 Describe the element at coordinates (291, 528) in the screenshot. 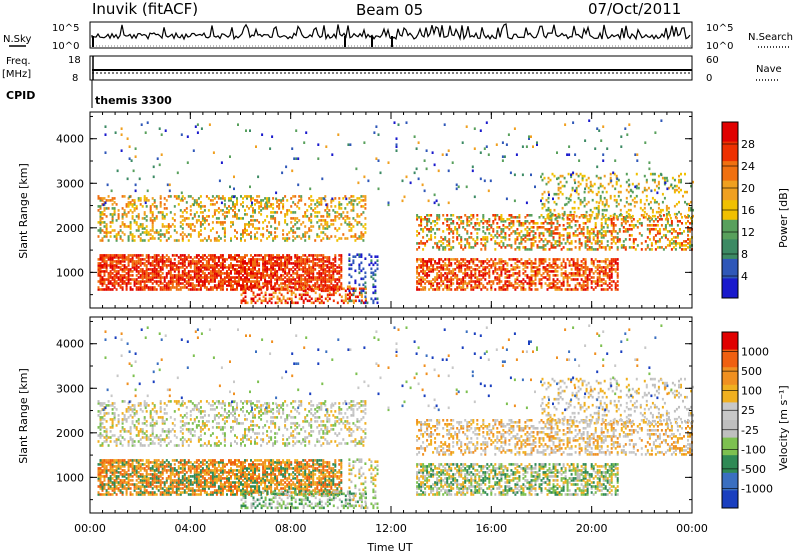

I see `x-tick-label: 08:00` at that location.